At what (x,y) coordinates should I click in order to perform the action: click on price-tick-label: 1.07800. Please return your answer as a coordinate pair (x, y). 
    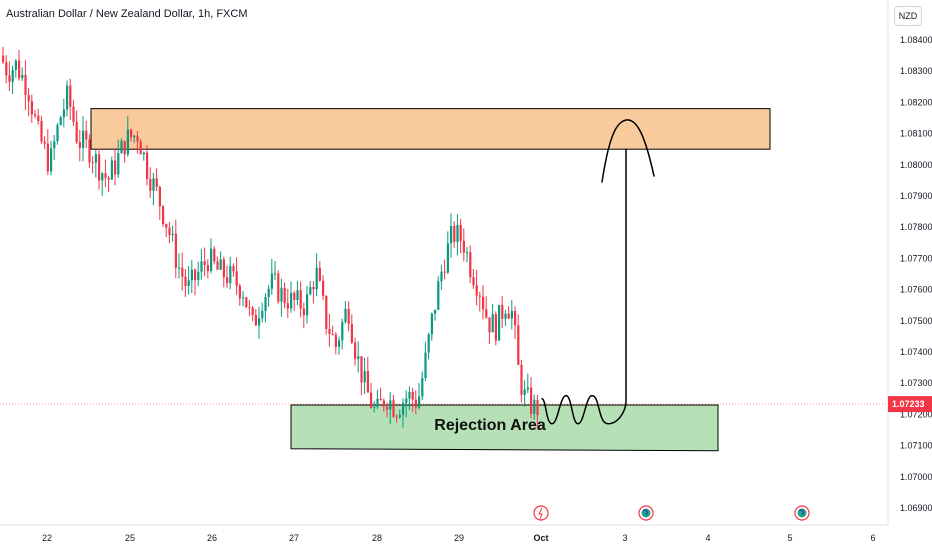
    Looking at the image, I should click on (916, 227).